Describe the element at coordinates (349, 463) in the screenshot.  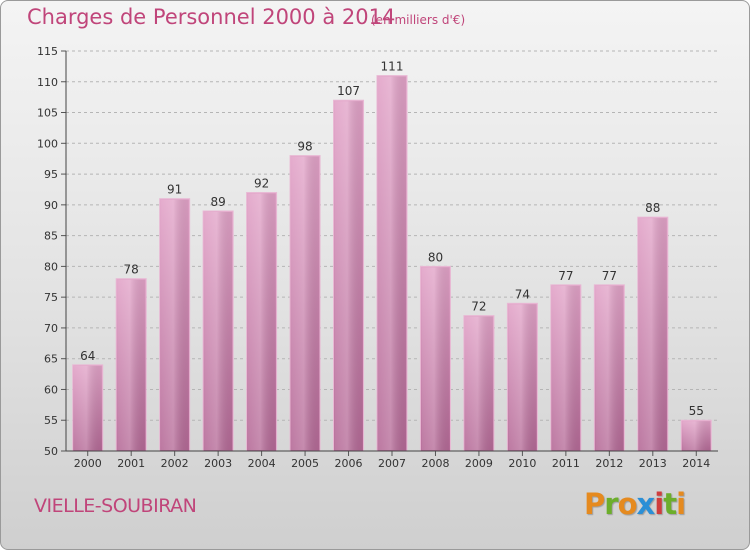
I see `x-tick-label: 2006` at that location.